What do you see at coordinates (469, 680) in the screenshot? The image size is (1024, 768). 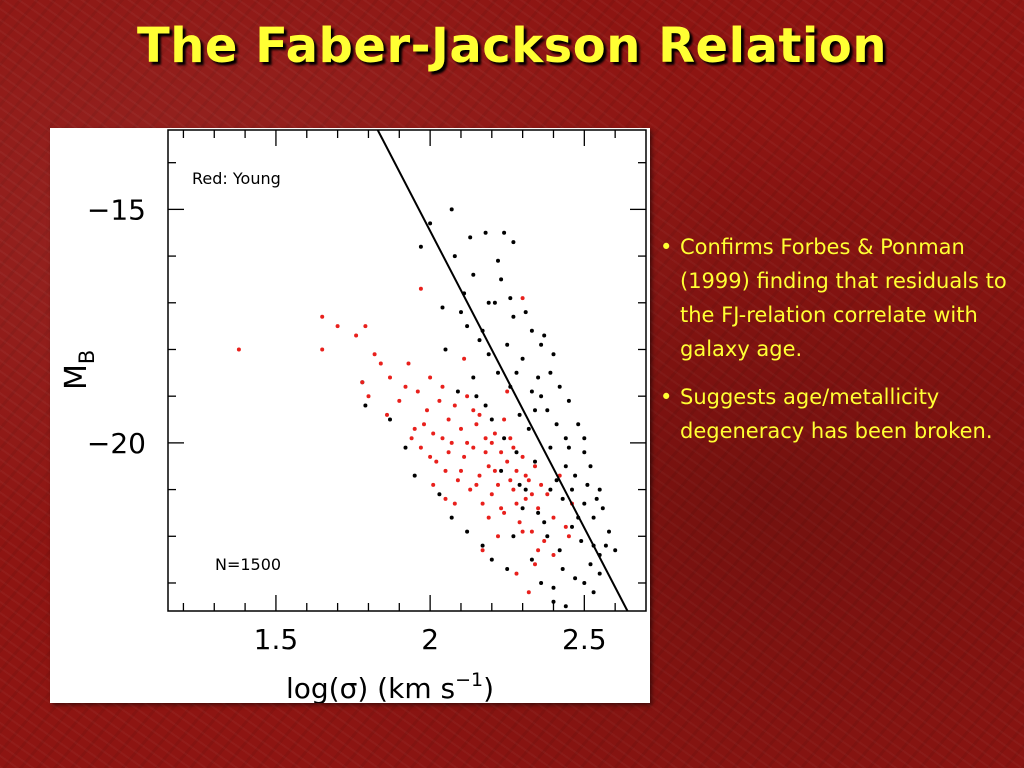 I see `x-axis-label-exponent: −1` at bounding box center [469, 680].